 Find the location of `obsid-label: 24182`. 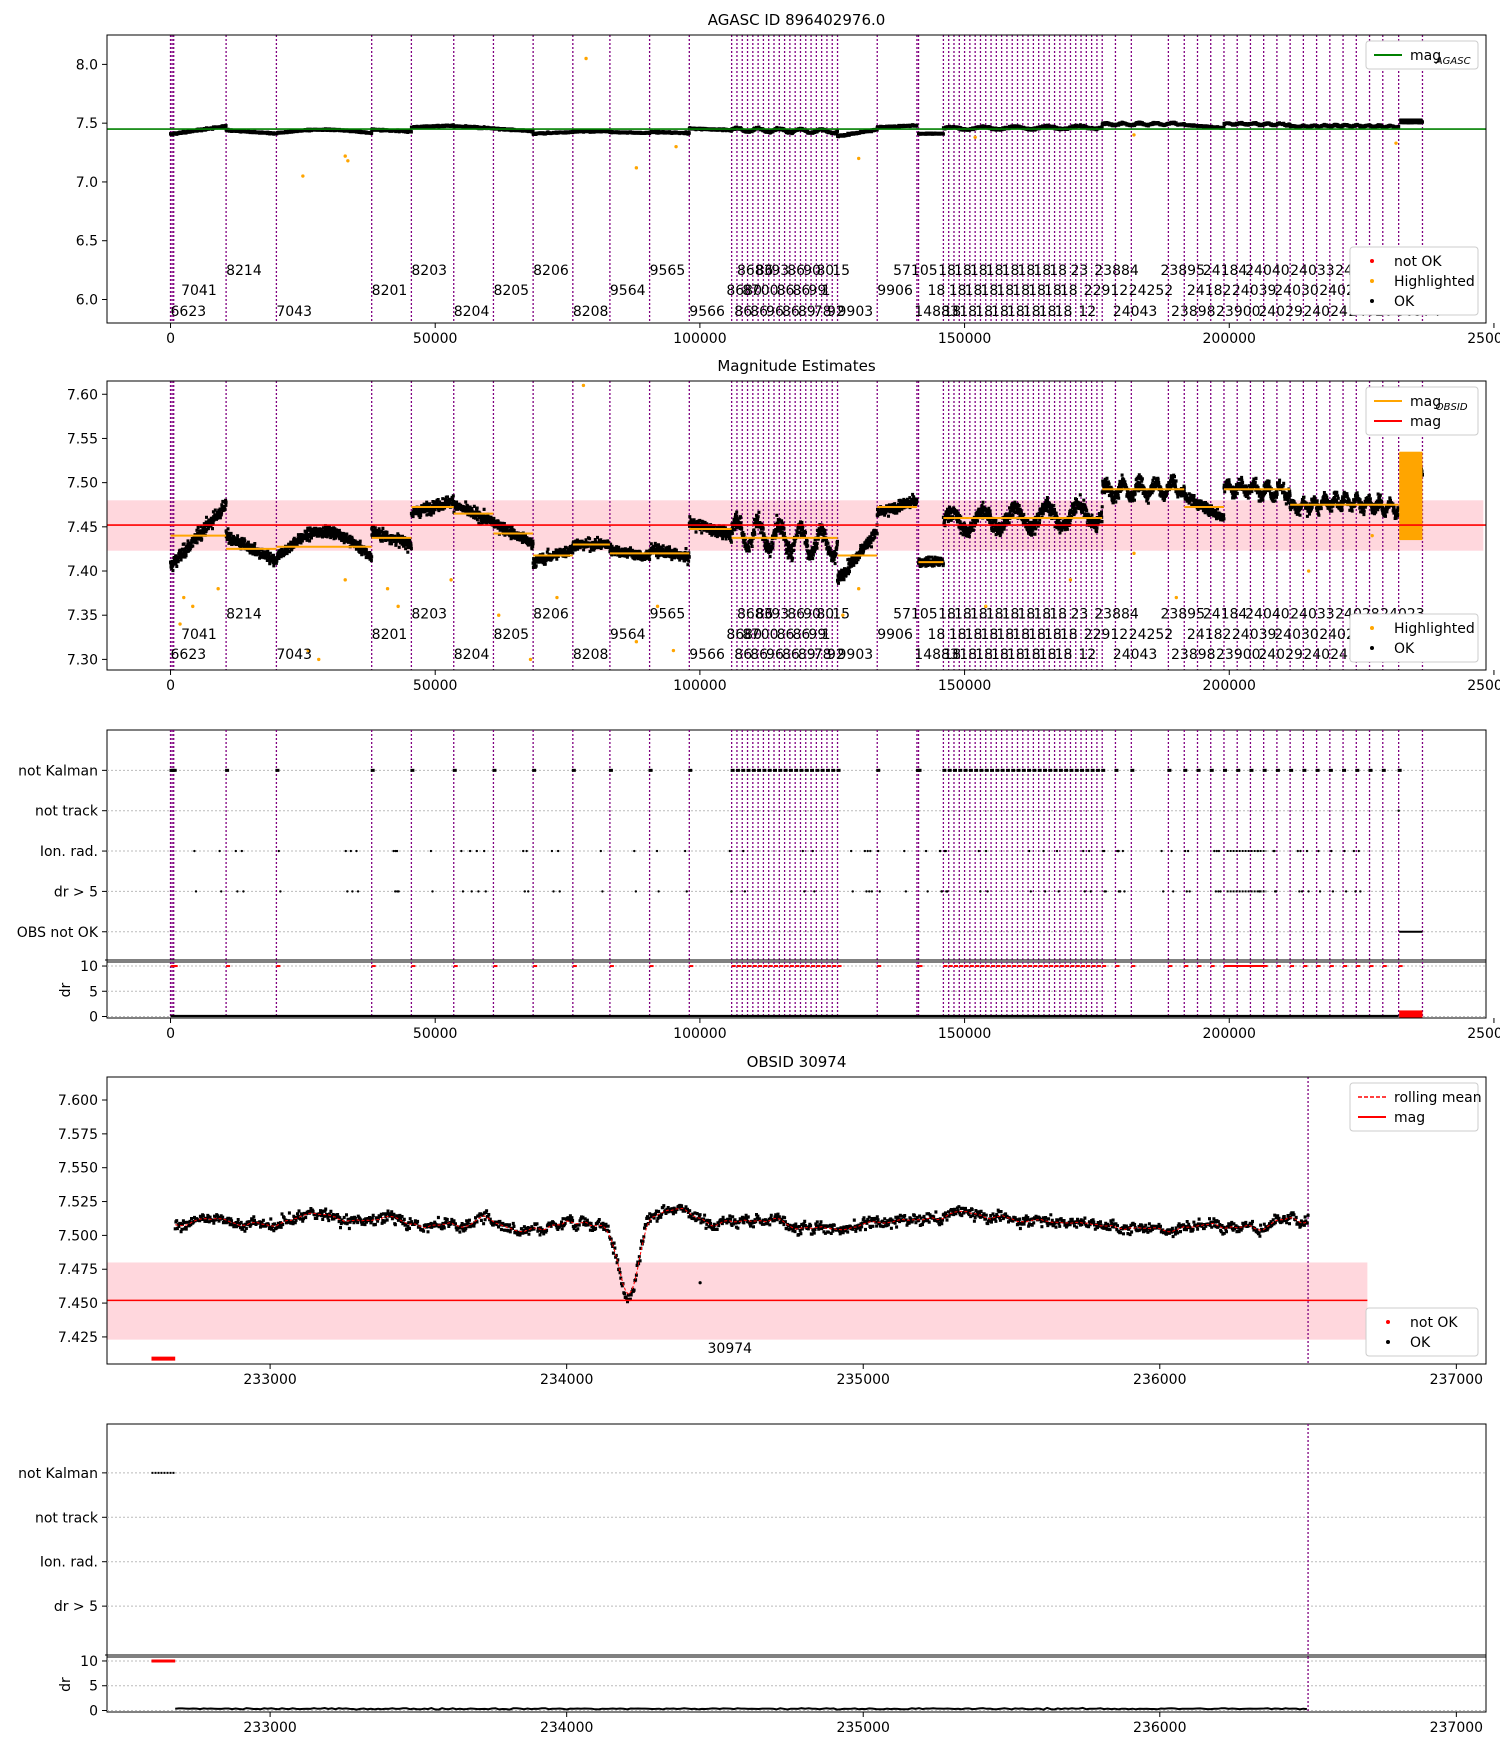

obsid-label: 24182 is located at coordinates (1209, 635).